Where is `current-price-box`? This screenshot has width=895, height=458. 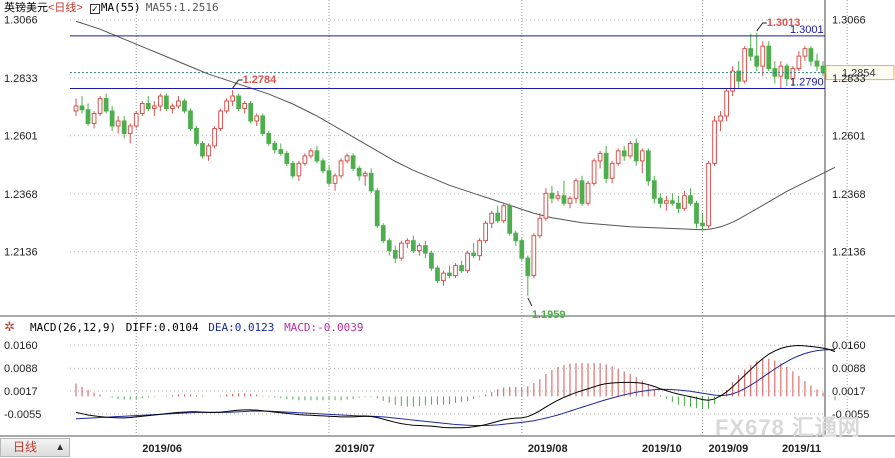 current-price-box is located at coordinates (860, 73).